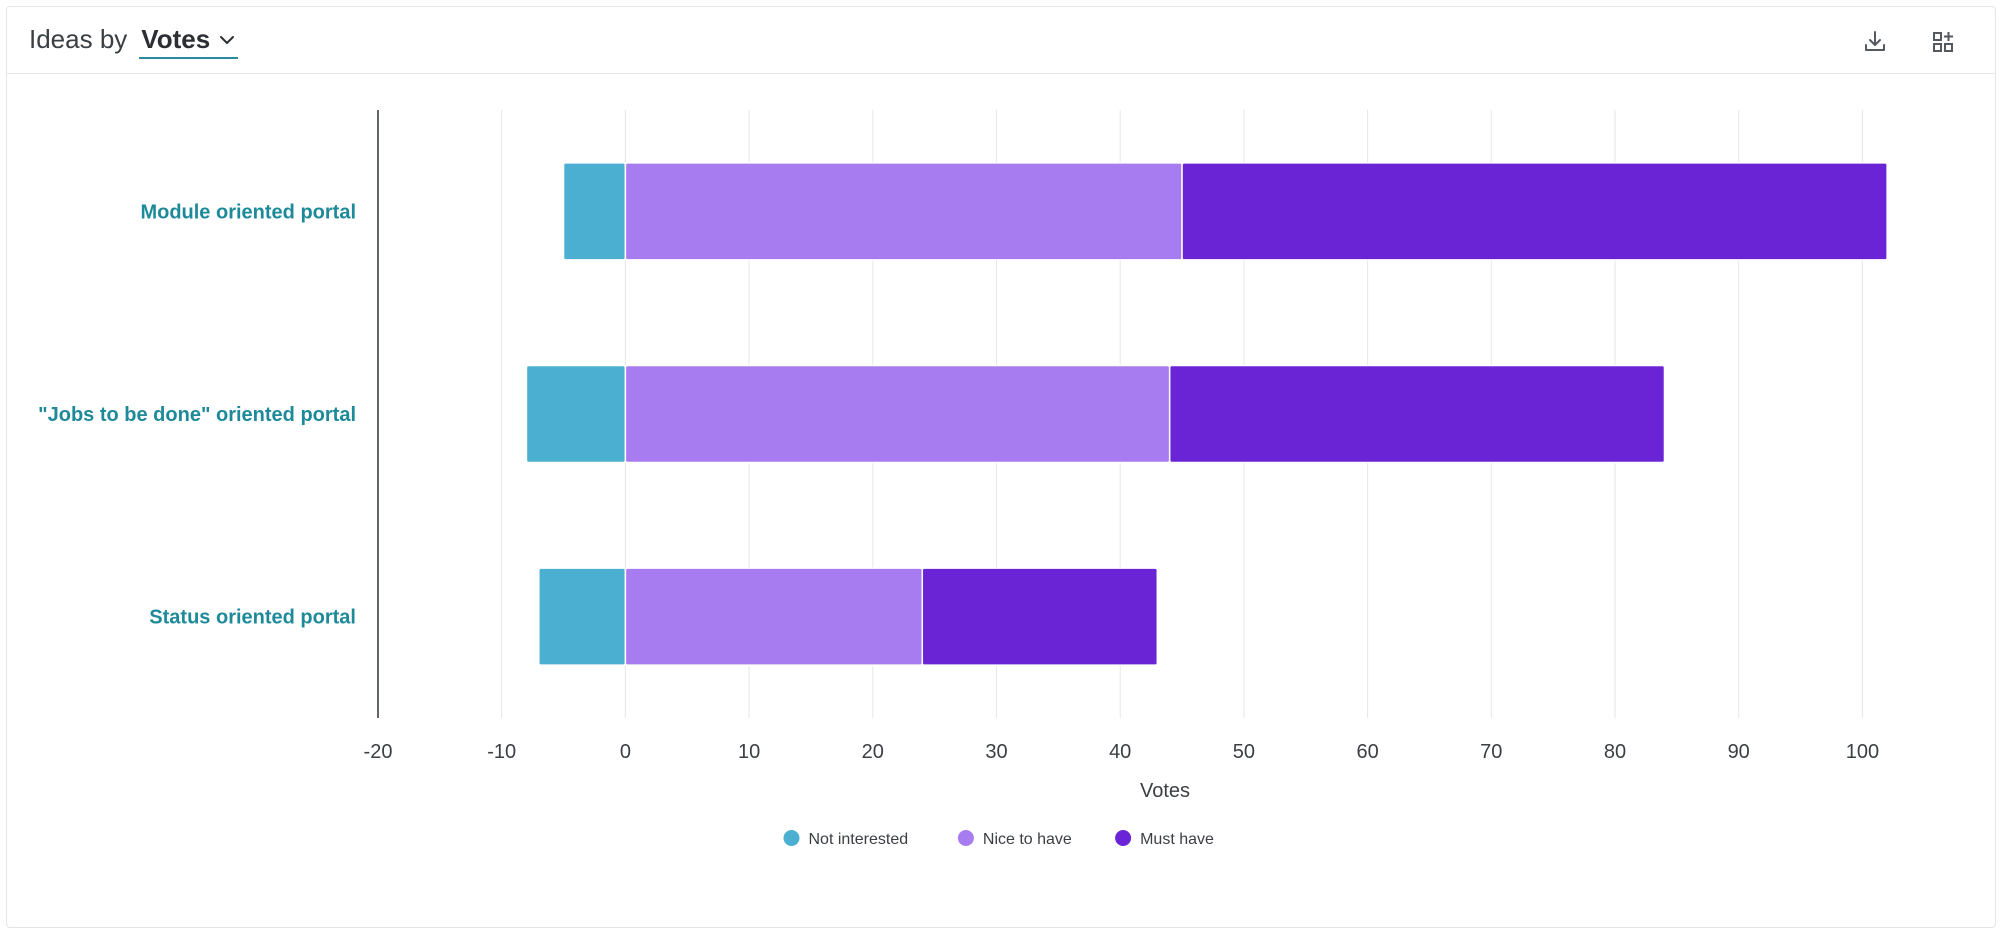 The height and width of the screenshot is (928, 2000). I want to click on chart-header: Ideas by Votes, so click(1001, 40).